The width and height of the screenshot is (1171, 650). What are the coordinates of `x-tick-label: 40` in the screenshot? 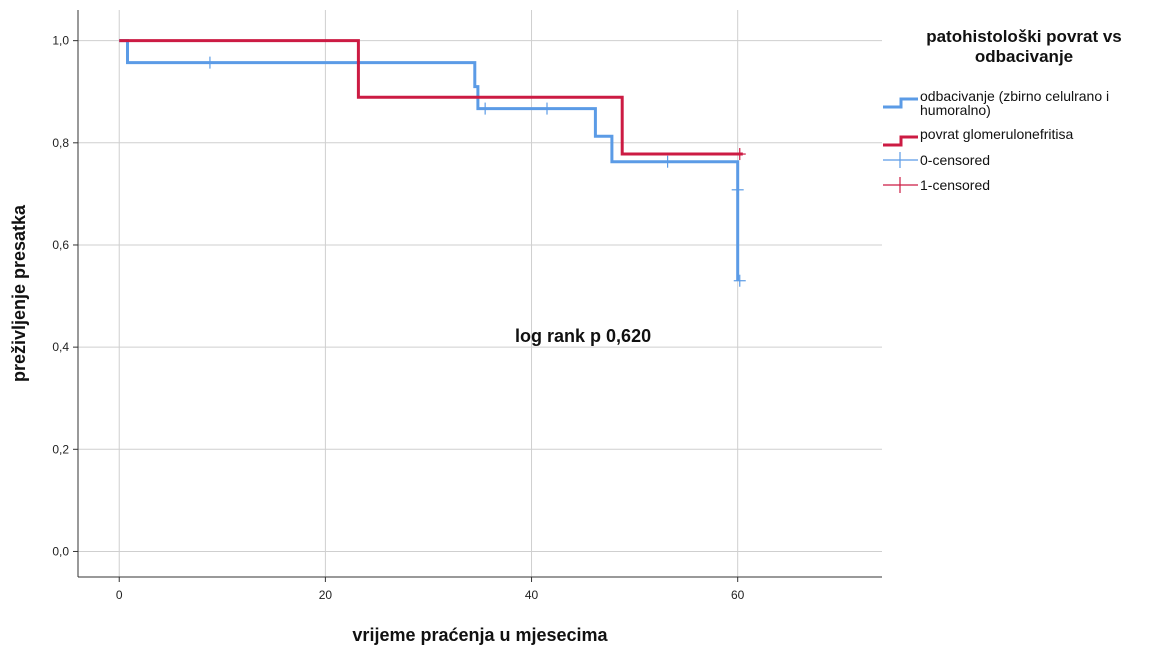 It's located at (532, 595).